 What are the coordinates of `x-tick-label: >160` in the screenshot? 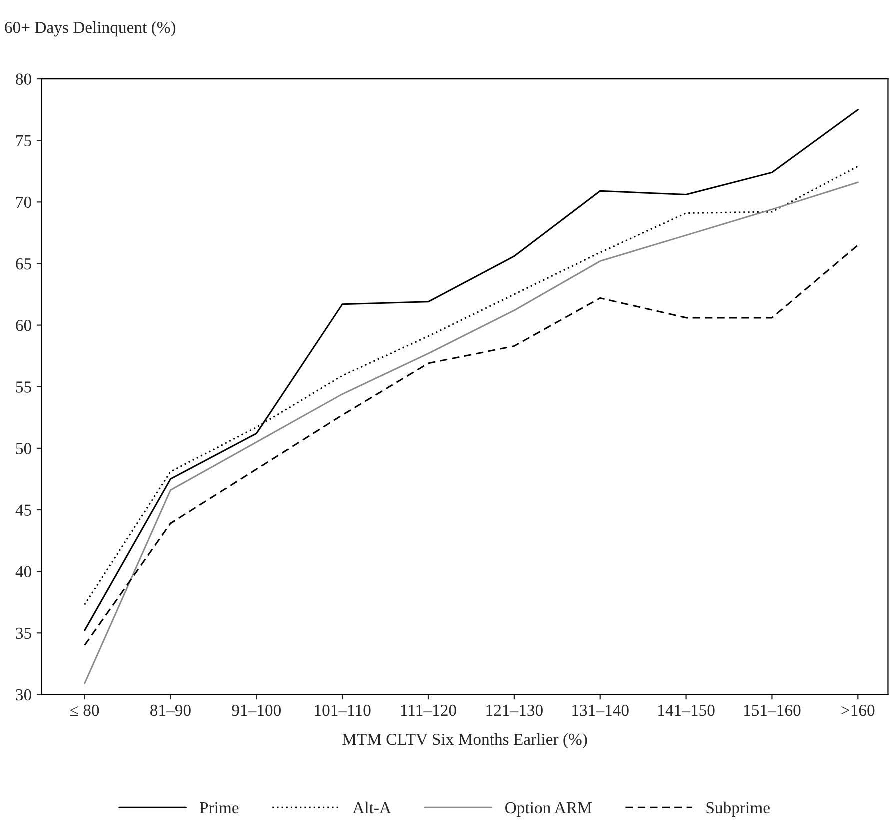 It's located at (858, 710).